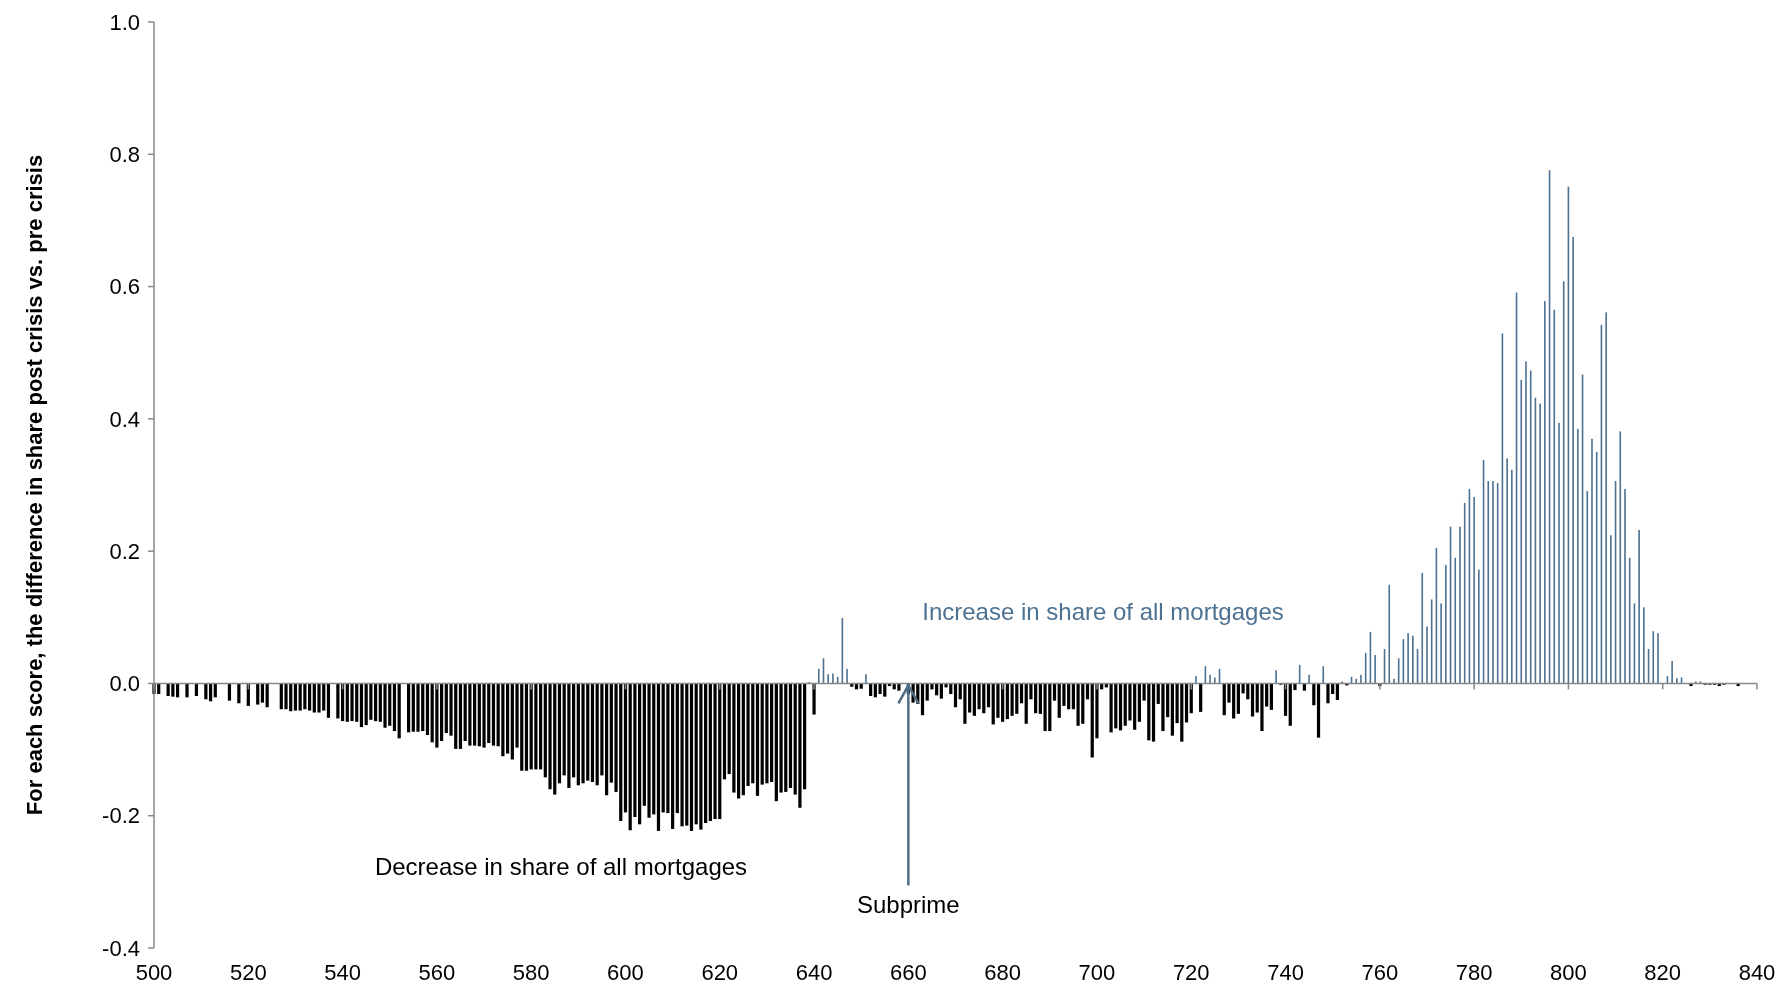  I want to click on y-tick-label: 0.8, so click(124, 154).